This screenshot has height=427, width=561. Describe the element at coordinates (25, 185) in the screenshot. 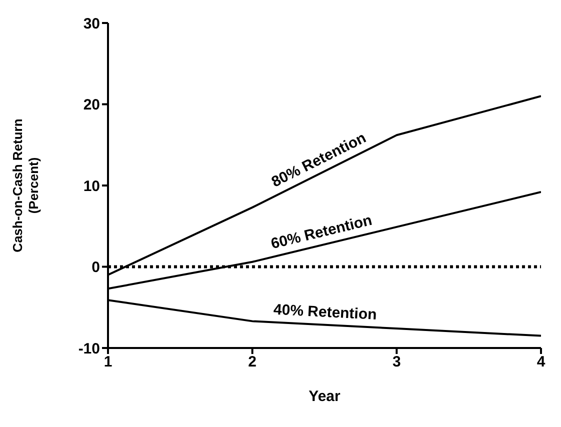

I see `y-axis-title: Cash-on-Cash Return (Percent)` at that location.